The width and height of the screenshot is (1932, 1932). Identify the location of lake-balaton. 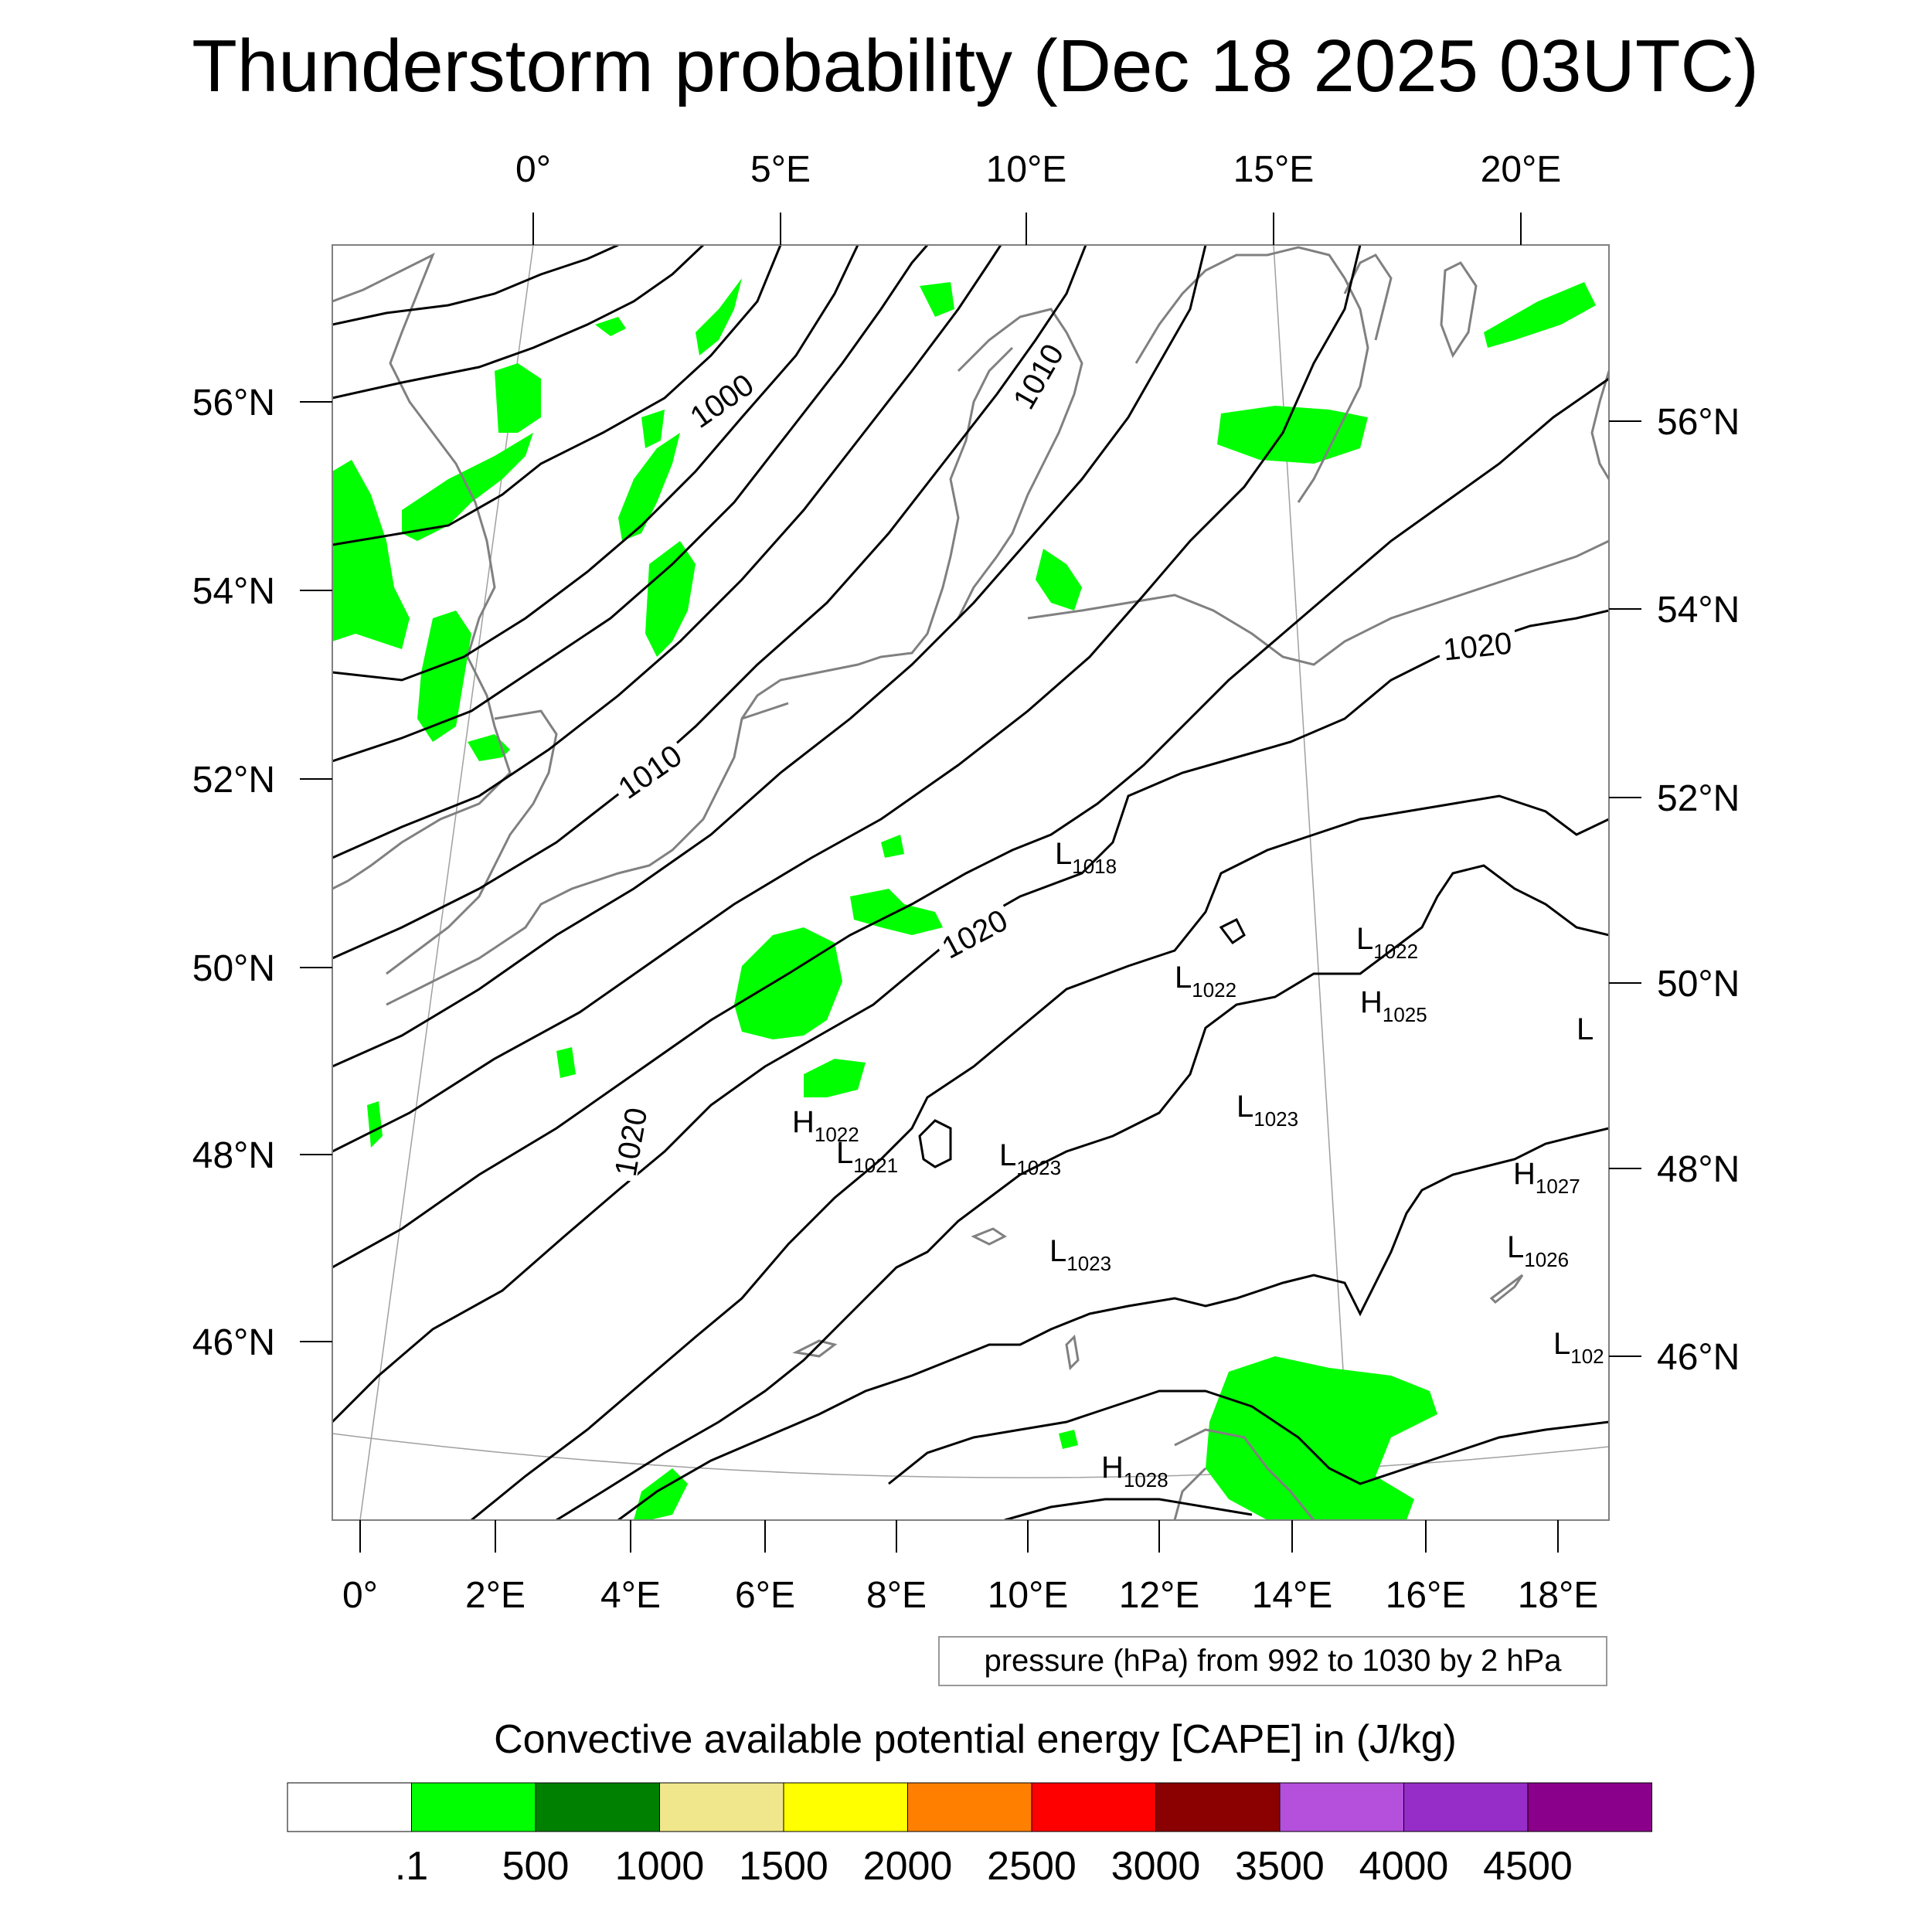
(1506, 1289).